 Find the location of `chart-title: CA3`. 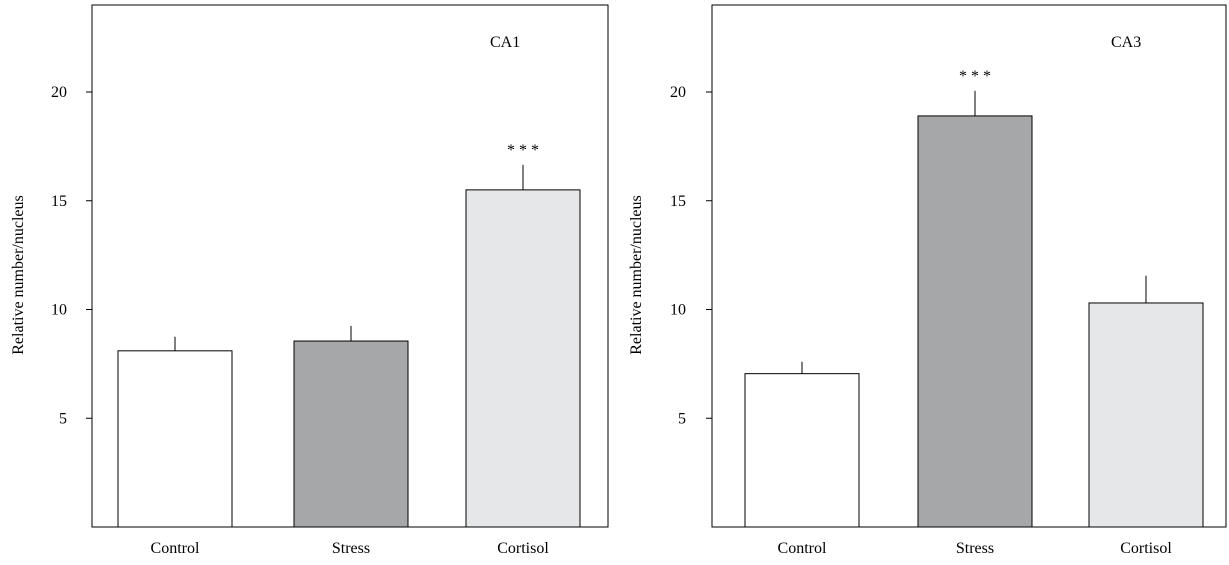

chart-title: CA3 is located at coordinates (1126, 42).